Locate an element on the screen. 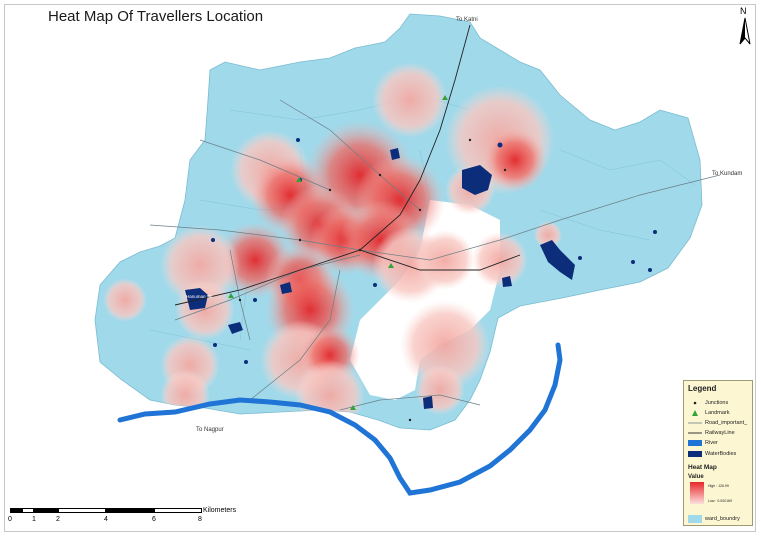  scale-tick-label: 1 is located at coordinates (34, 519).